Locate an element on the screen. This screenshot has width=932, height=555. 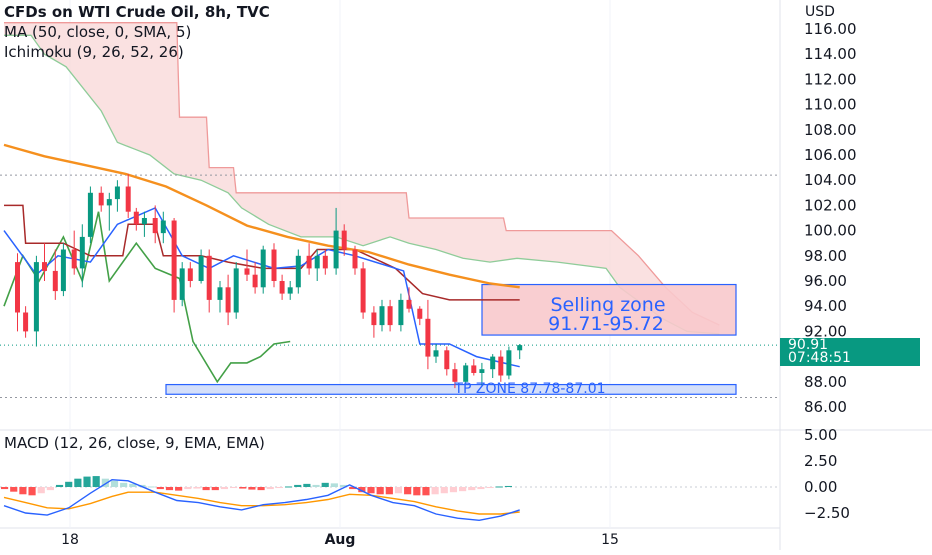
macd-axis: 5.00 2.50 0.00 −2.50 is located at coordinates (827, 474).